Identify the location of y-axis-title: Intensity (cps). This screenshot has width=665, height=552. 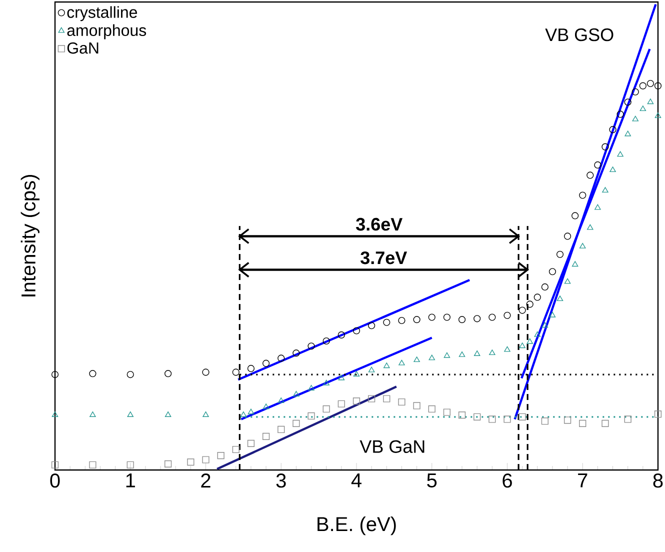
(30, 235).